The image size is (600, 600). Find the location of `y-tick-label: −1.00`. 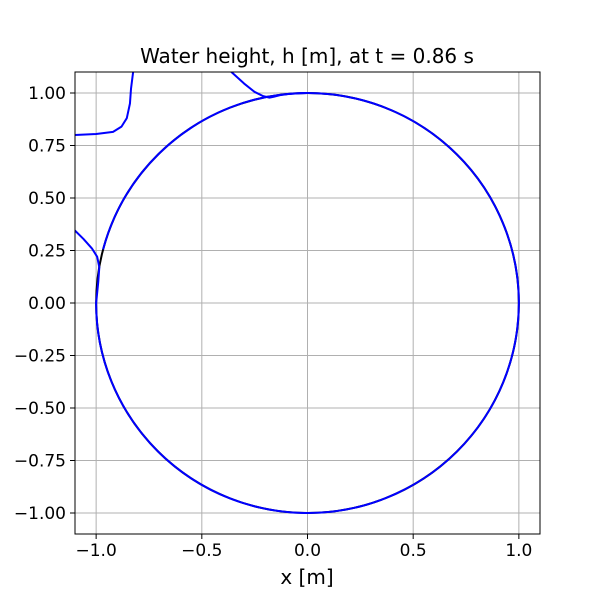

y-tick-label: −1.00 is located at coordinates (40, 514).